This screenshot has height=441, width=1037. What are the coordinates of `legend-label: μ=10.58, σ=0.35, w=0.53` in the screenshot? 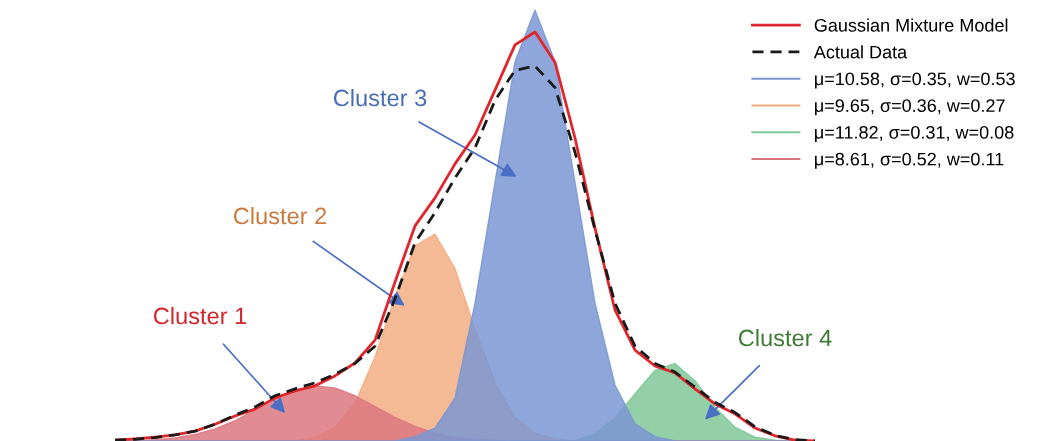 It's located at (915, 80).